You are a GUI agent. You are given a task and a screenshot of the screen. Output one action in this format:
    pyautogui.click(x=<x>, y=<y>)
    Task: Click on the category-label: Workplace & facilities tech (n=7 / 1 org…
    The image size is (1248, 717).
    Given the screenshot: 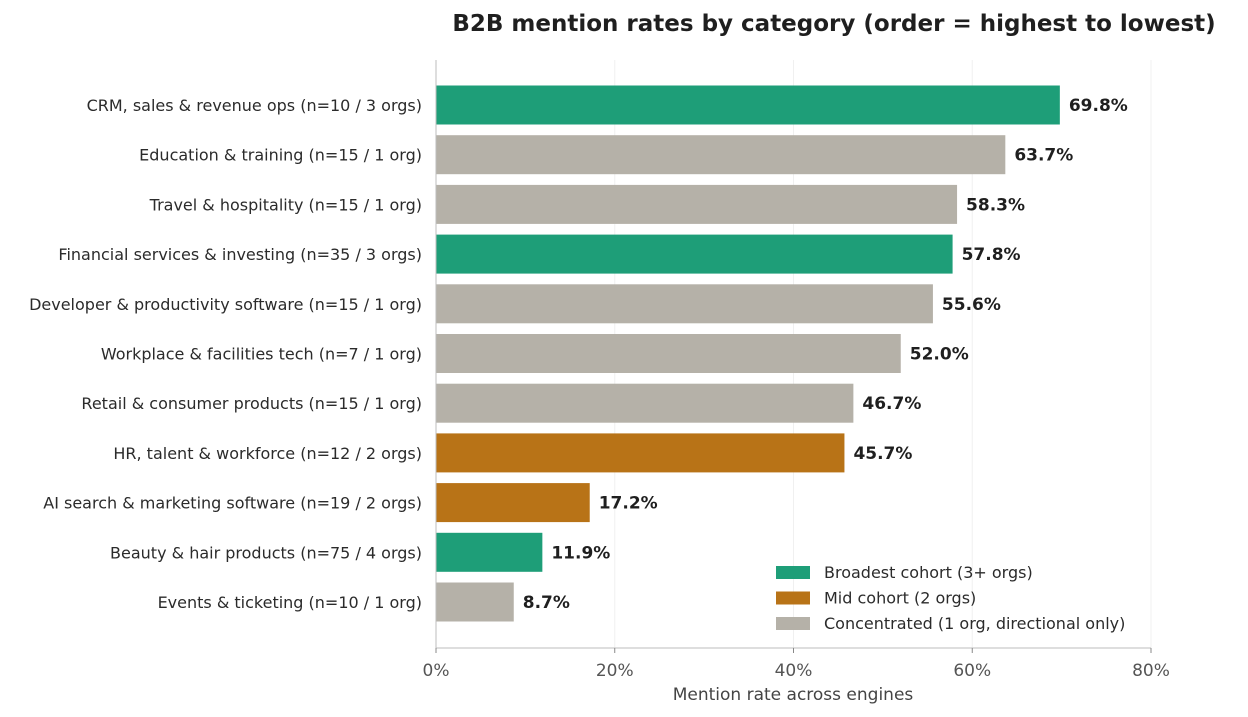 What is the action you would take?
    pyautogui.click(x=261, y=354)
    